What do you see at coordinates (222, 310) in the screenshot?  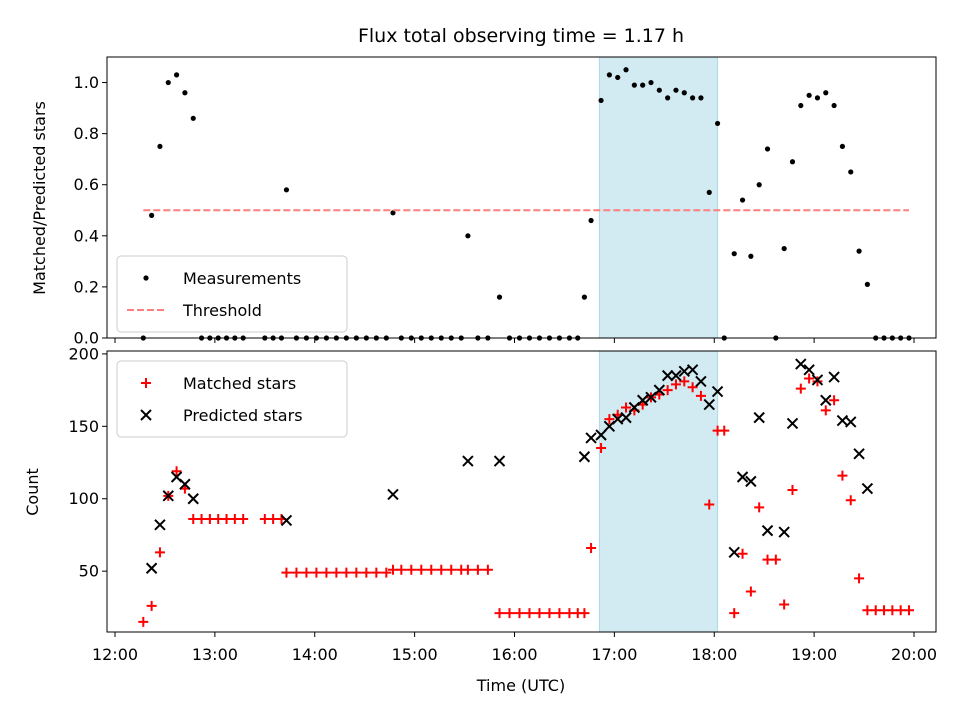 I see `legend-label: Threshold` at bounding box center [222, 310].